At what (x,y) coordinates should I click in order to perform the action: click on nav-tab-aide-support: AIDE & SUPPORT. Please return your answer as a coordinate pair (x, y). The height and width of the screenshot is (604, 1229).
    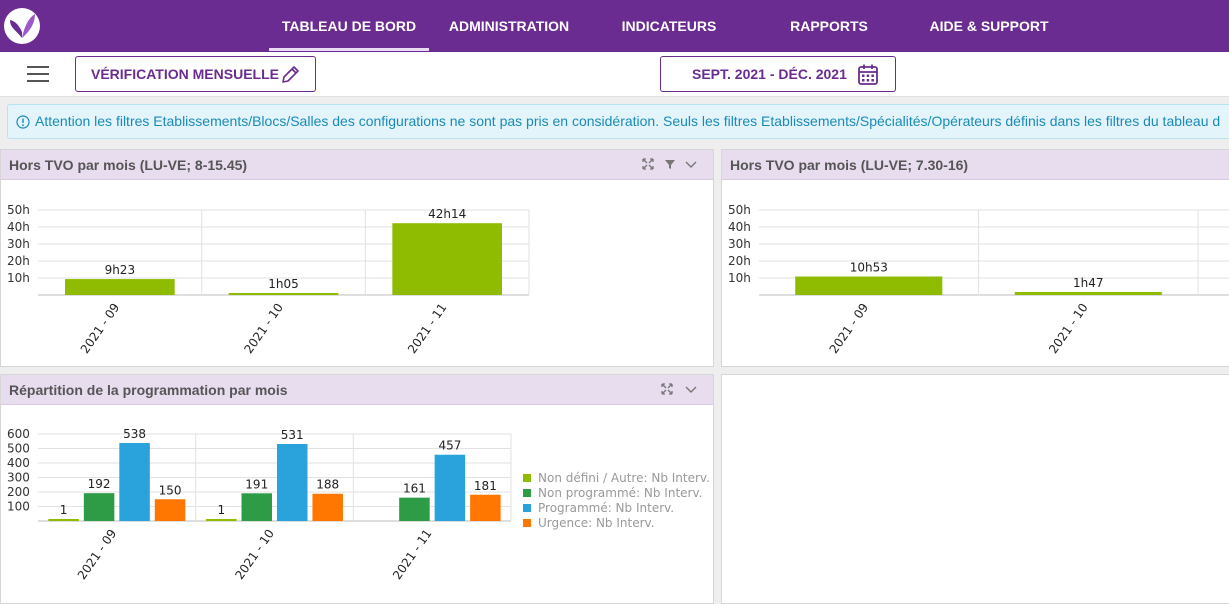
    Looking at the image, I should click on (989, 26).